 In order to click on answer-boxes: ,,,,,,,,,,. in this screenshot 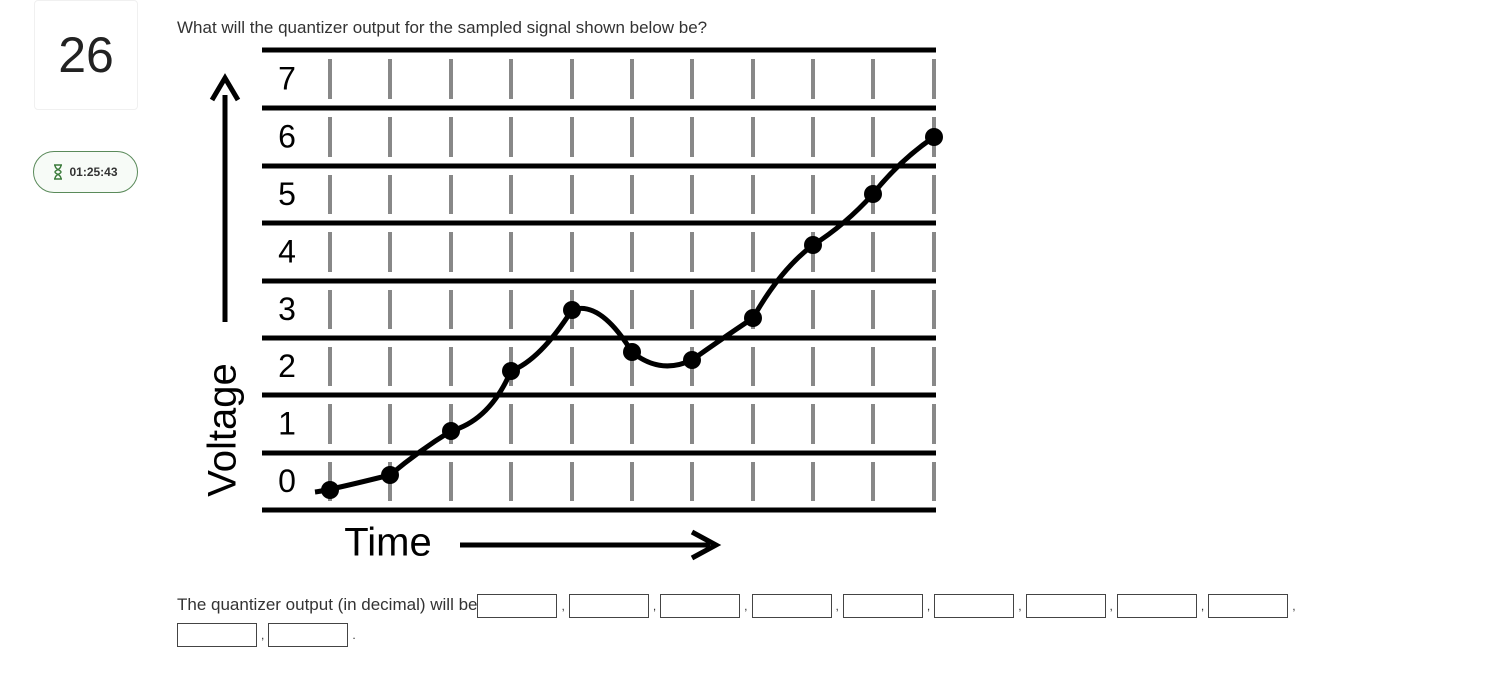, I will do `click(738, 620)`.